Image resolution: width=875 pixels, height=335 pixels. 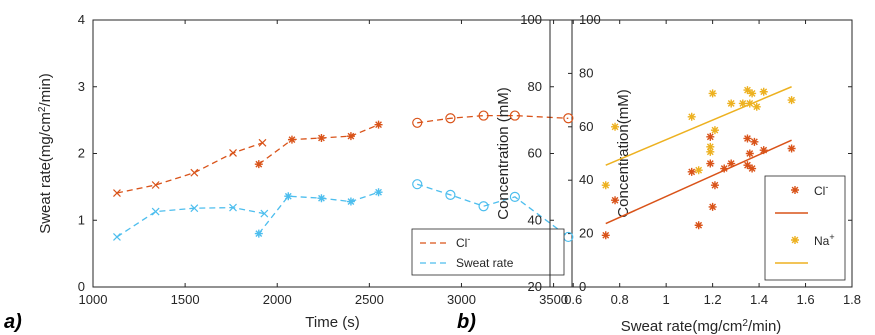 What do you see at coordinates (185, 299) in the screenshot?
I see `panel-a-x-tick-label: 1500` at bounding box center [185, 299].